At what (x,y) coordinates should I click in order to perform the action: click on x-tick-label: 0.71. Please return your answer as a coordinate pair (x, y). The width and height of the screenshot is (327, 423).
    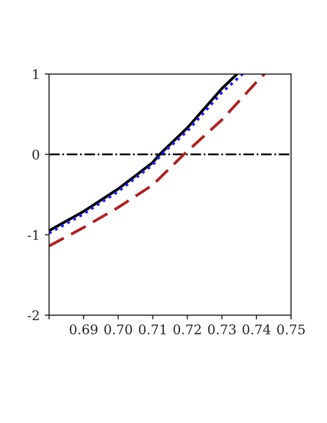
    Looking at the image, I should click on (152, 329).